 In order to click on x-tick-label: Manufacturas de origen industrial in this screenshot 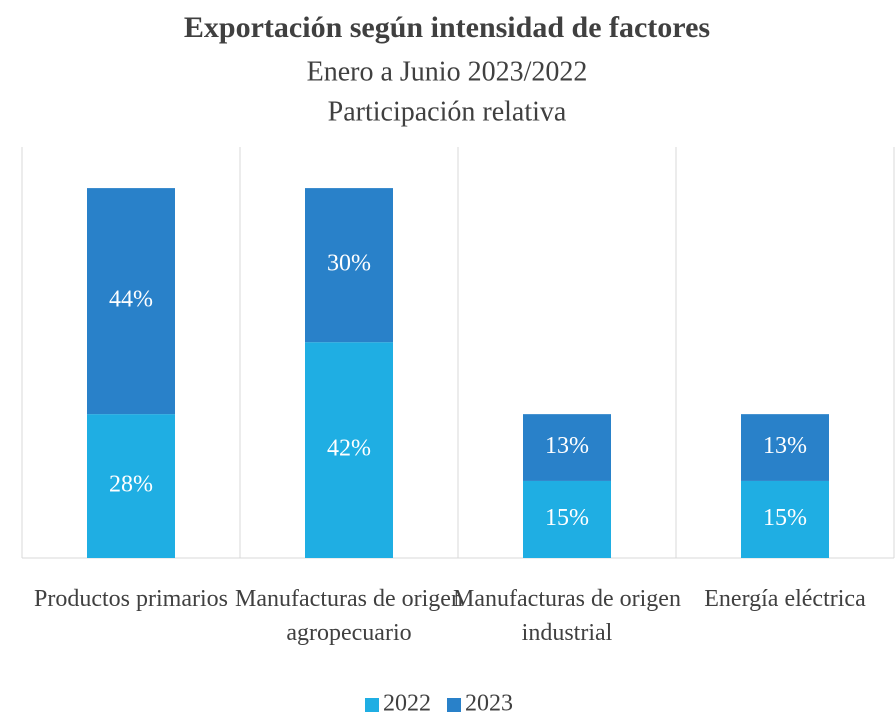, I will do `click(567, 616)`.